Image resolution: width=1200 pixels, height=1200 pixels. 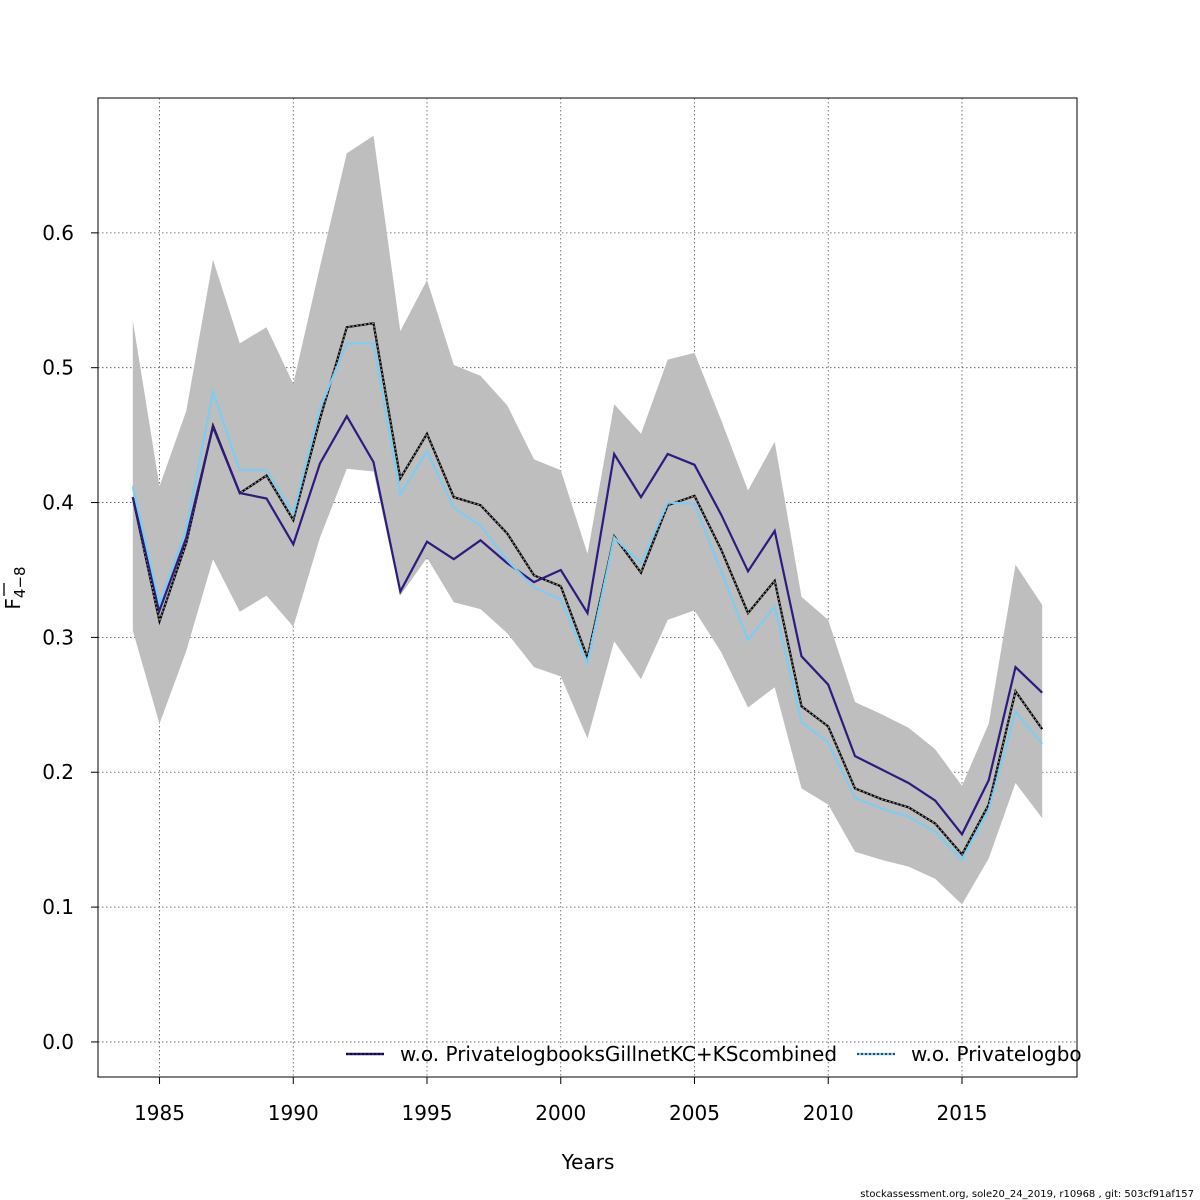 I want to click on x-tick-label: 2000, so click(x=560, y=1113).